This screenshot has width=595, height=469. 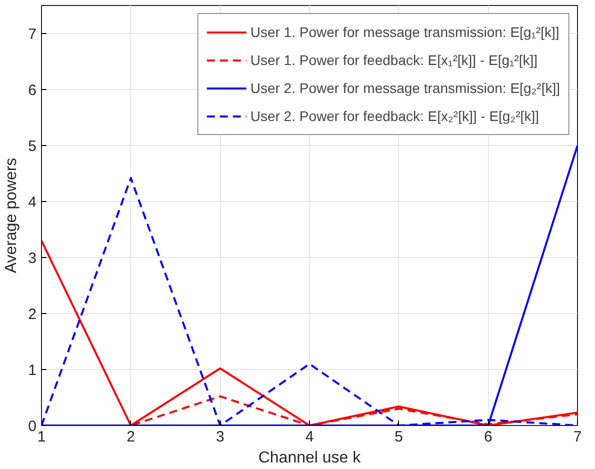 What do you see at coordinates (309, 437) in the screenshot?
I see `x-tick-label: 4` at bounding box center [309, 437].